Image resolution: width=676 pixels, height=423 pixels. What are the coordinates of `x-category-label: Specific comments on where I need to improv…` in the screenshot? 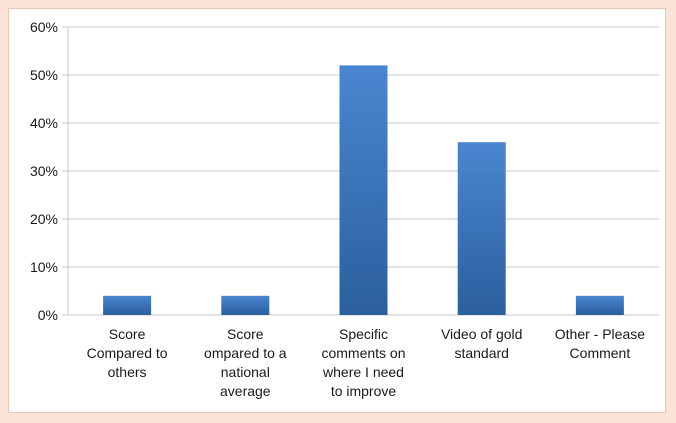 It's located at (363, 362).